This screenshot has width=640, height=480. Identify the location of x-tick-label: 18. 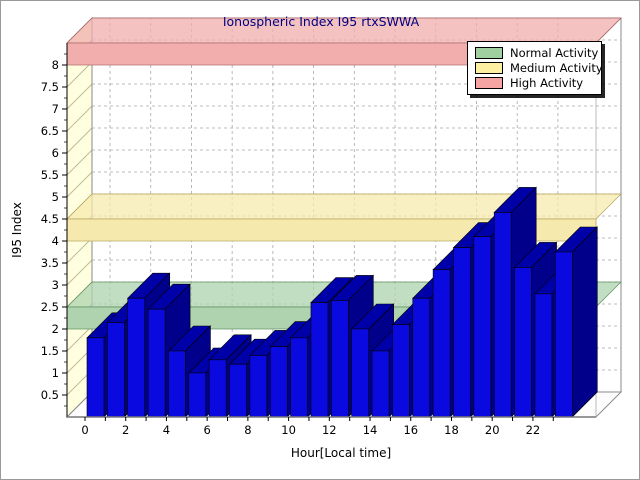
(451, 430).